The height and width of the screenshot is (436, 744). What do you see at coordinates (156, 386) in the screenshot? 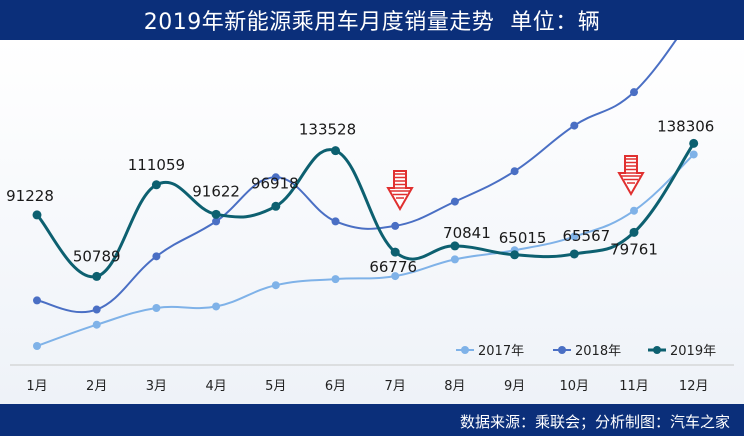
I see `x-tick-label: 3月` at bounding box center [156, 386].